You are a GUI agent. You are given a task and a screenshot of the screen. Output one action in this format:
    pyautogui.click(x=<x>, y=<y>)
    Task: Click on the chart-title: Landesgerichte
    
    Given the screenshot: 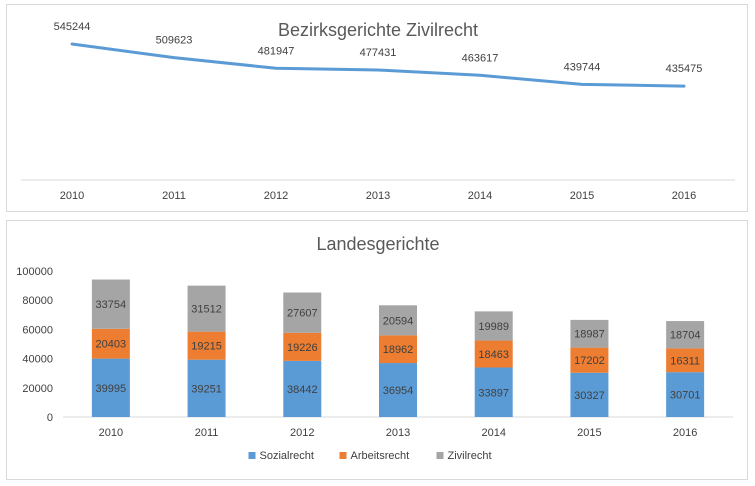 What is the action you would take?
    pyautogui.click(x=377, y=244)
    